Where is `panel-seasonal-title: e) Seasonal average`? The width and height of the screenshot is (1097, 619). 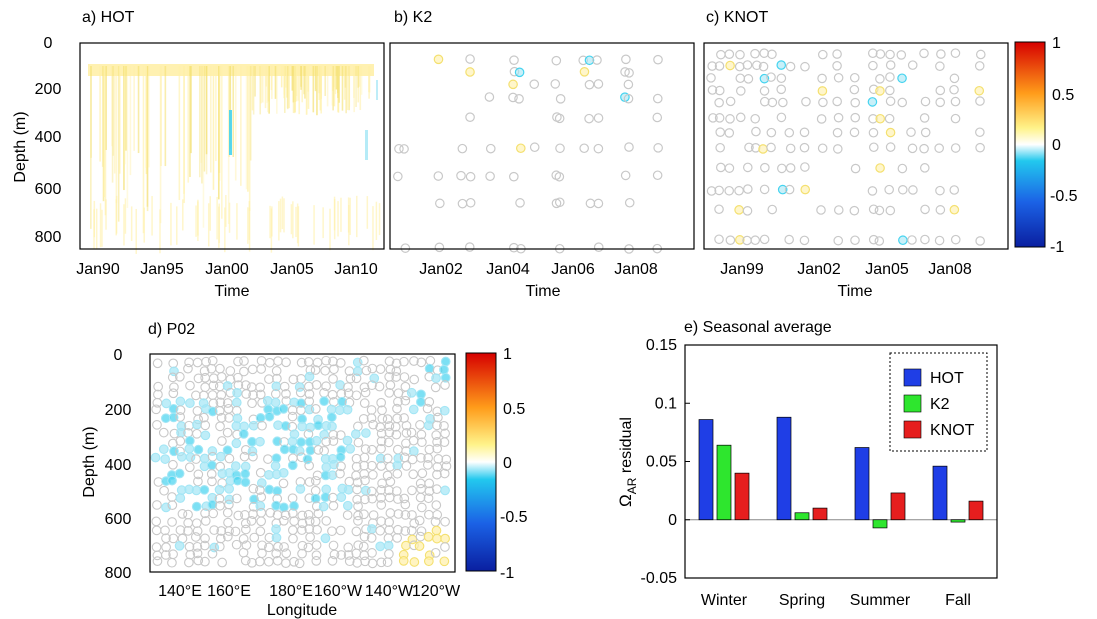
panel-seasonal-title: e) Seasonal average is located at coordinates (758, 327).